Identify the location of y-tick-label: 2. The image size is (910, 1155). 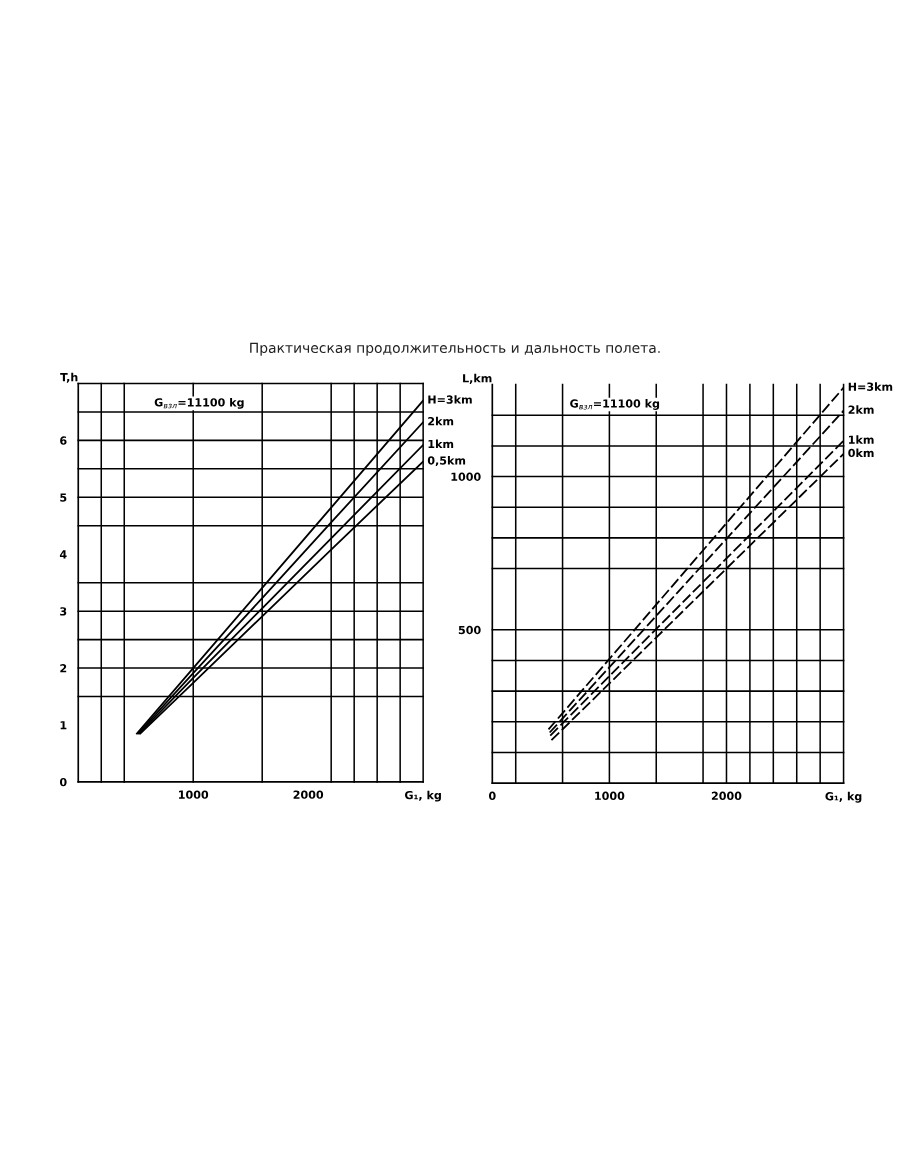
(63, 668).